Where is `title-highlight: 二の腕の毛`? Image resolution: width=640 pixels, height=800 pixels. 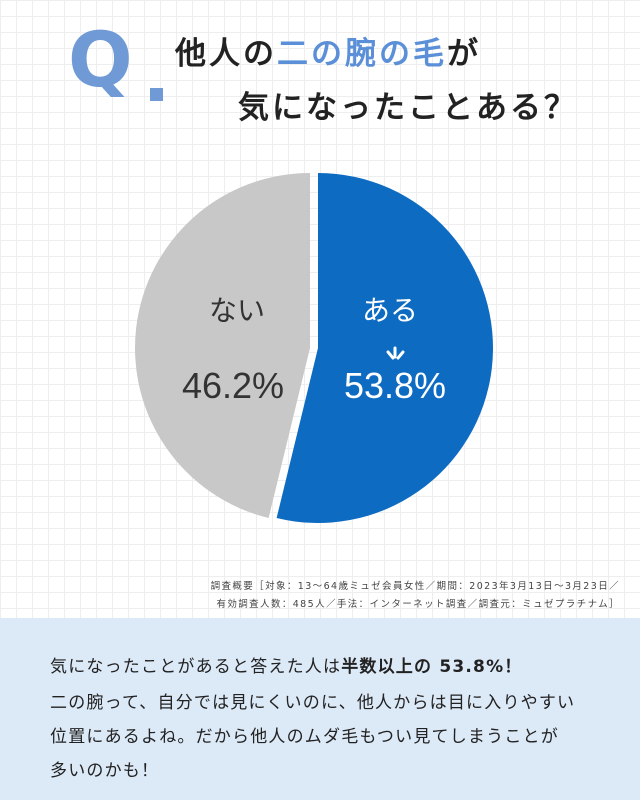 title-highlight: 二の腕の毛 is located at coordinates (362, 54).